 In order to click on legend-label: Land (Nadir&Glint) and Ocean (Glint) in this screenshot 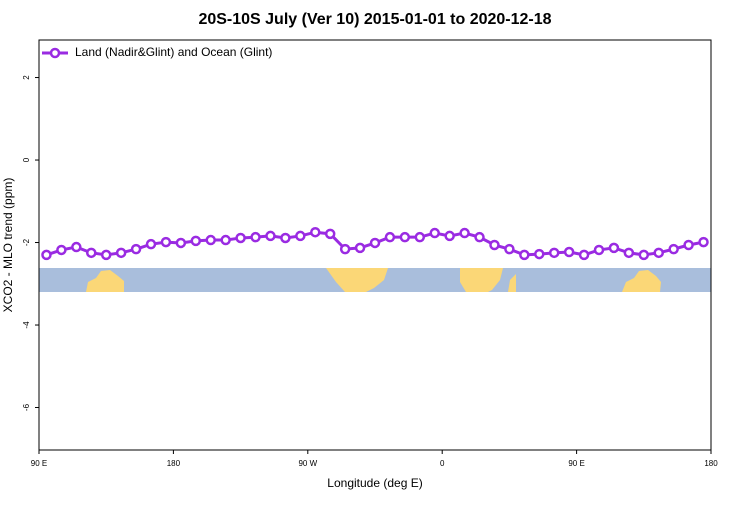, I will do `click(173, 52)`.